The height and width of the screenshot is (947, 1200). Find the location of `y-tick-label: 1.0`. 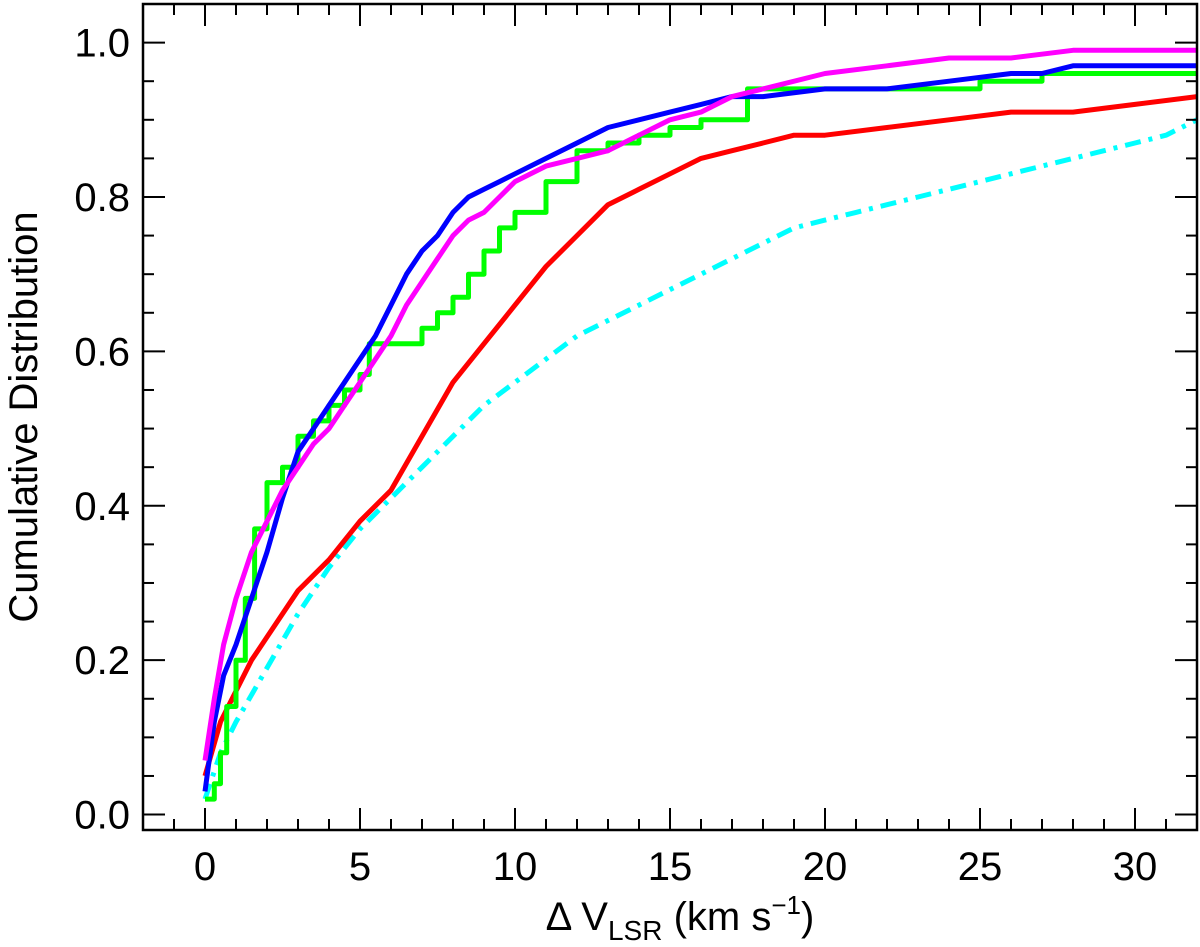

y-tick-label: 1.0 is located at coordinates (102, 44).